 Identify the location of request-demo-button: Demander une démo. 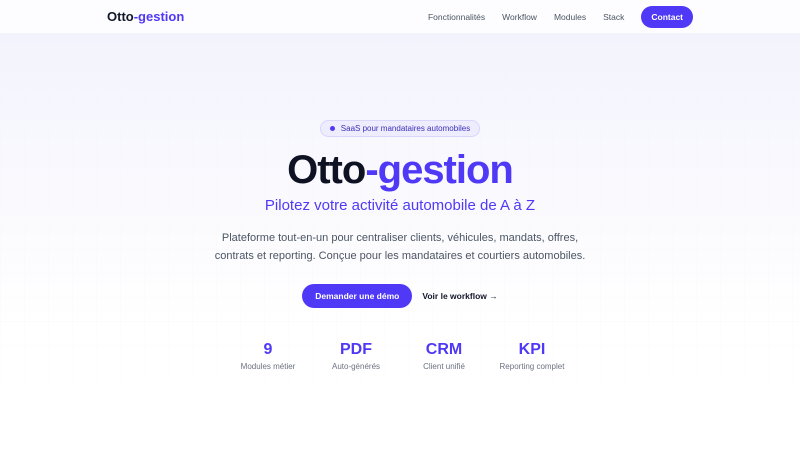
(357, 296).